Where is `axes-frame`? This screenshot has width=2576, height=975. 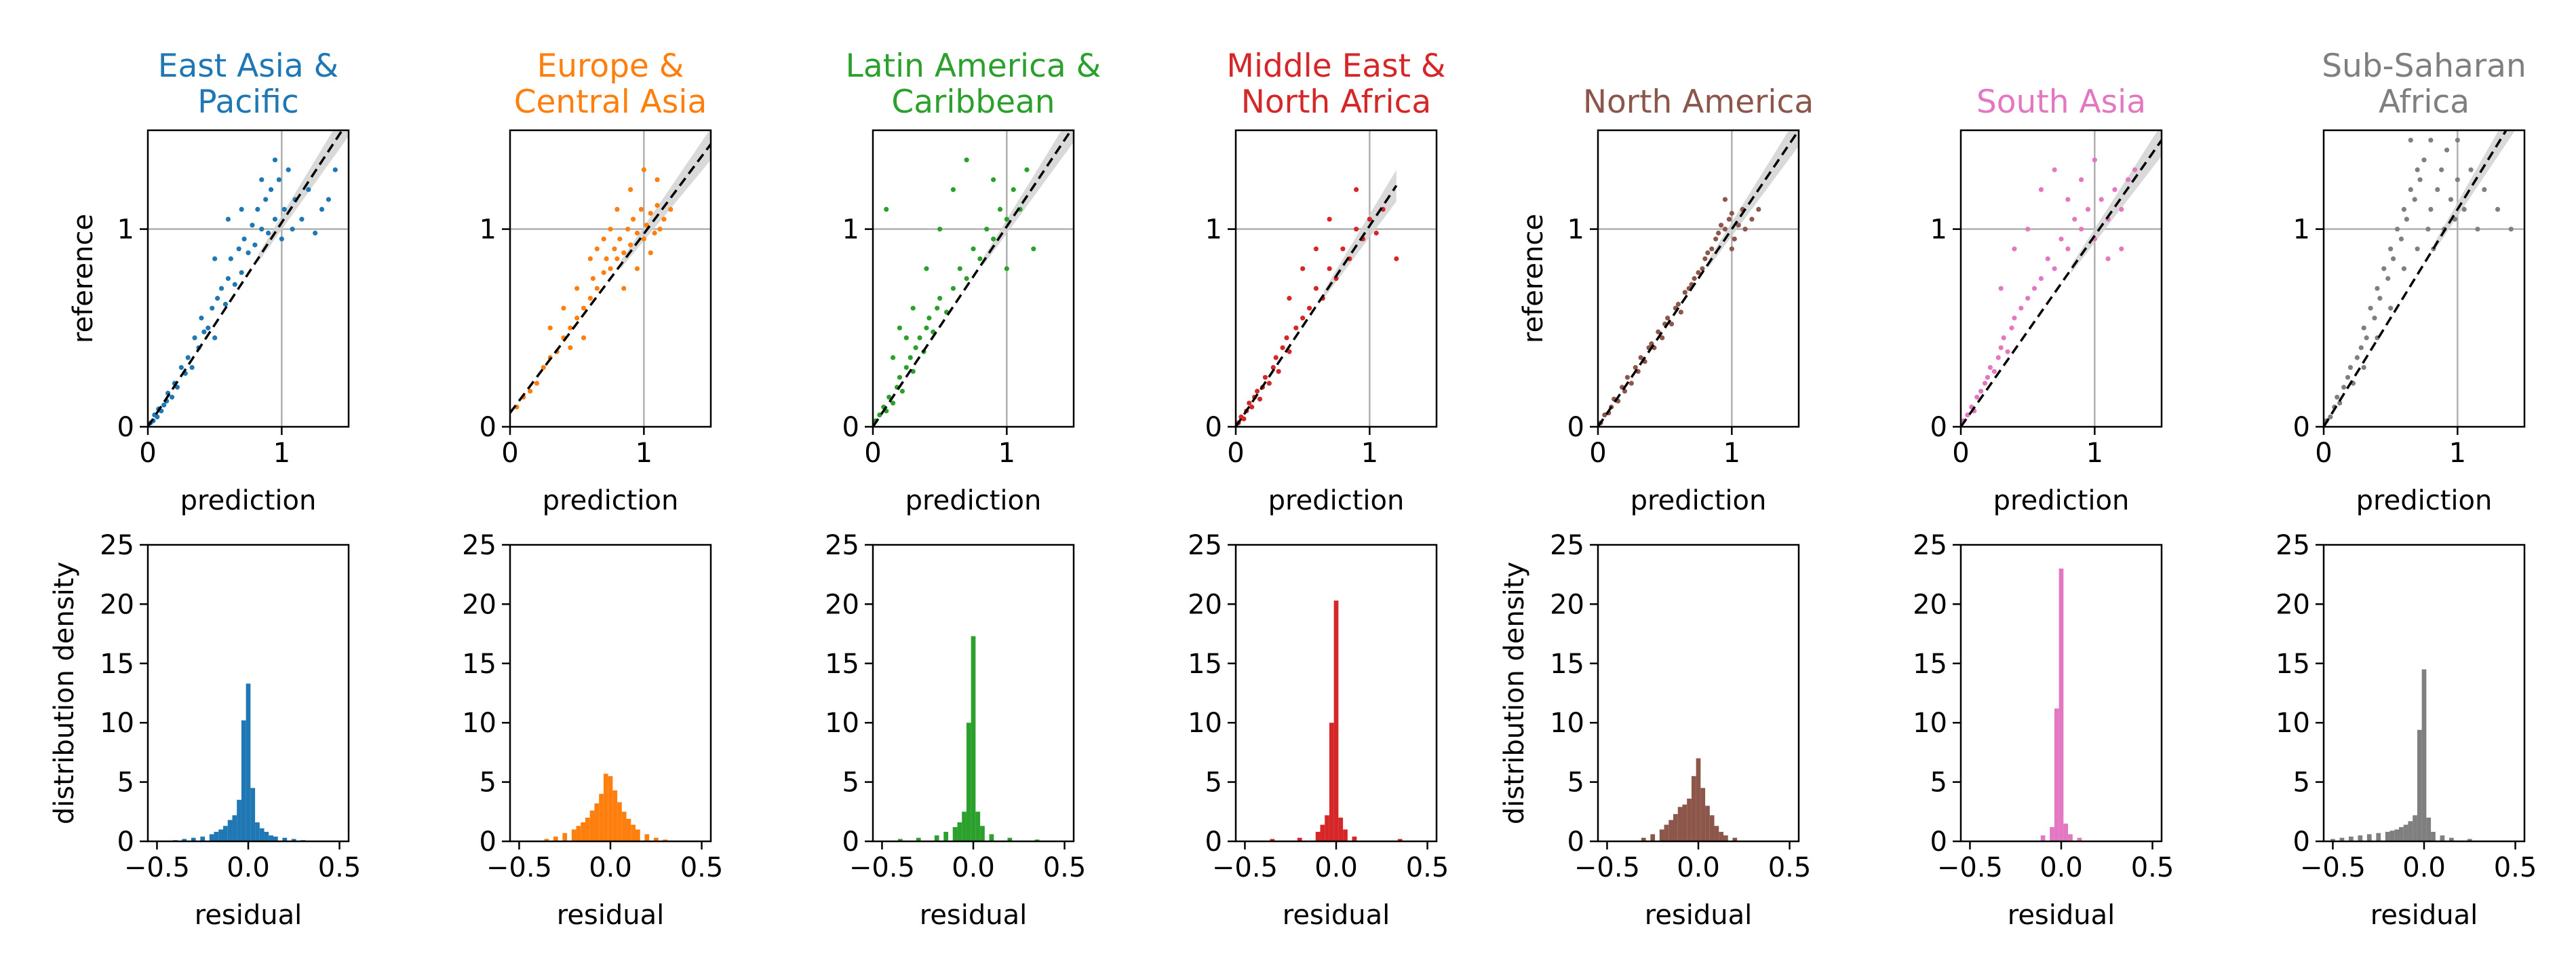
axes-frame is located at coordinates (2424, 278).